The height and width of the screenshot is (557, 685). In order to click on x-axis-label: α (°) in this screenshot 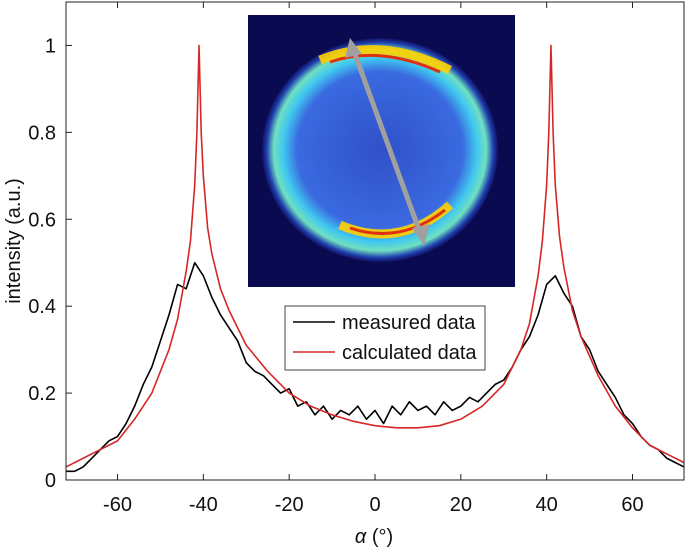, I will do `click(374, 537)`.